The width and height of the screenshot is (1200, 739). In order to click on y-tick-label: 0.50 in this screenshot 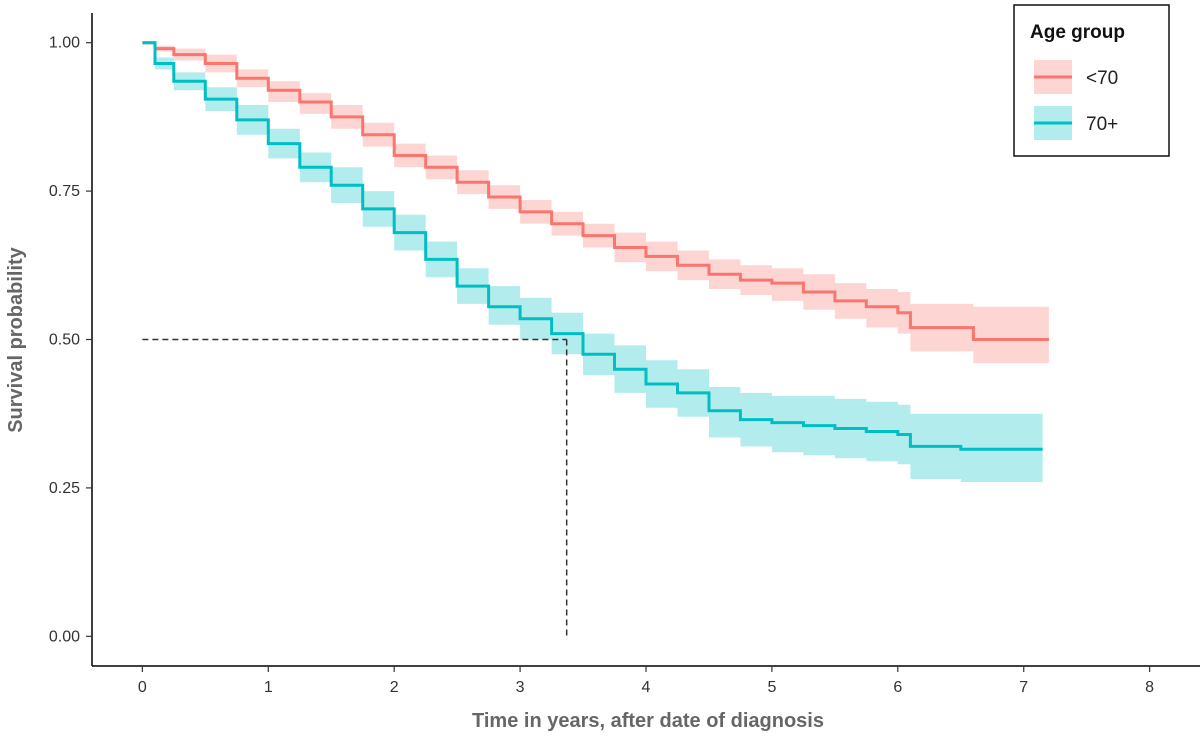, I will do `click(64, 340)`.